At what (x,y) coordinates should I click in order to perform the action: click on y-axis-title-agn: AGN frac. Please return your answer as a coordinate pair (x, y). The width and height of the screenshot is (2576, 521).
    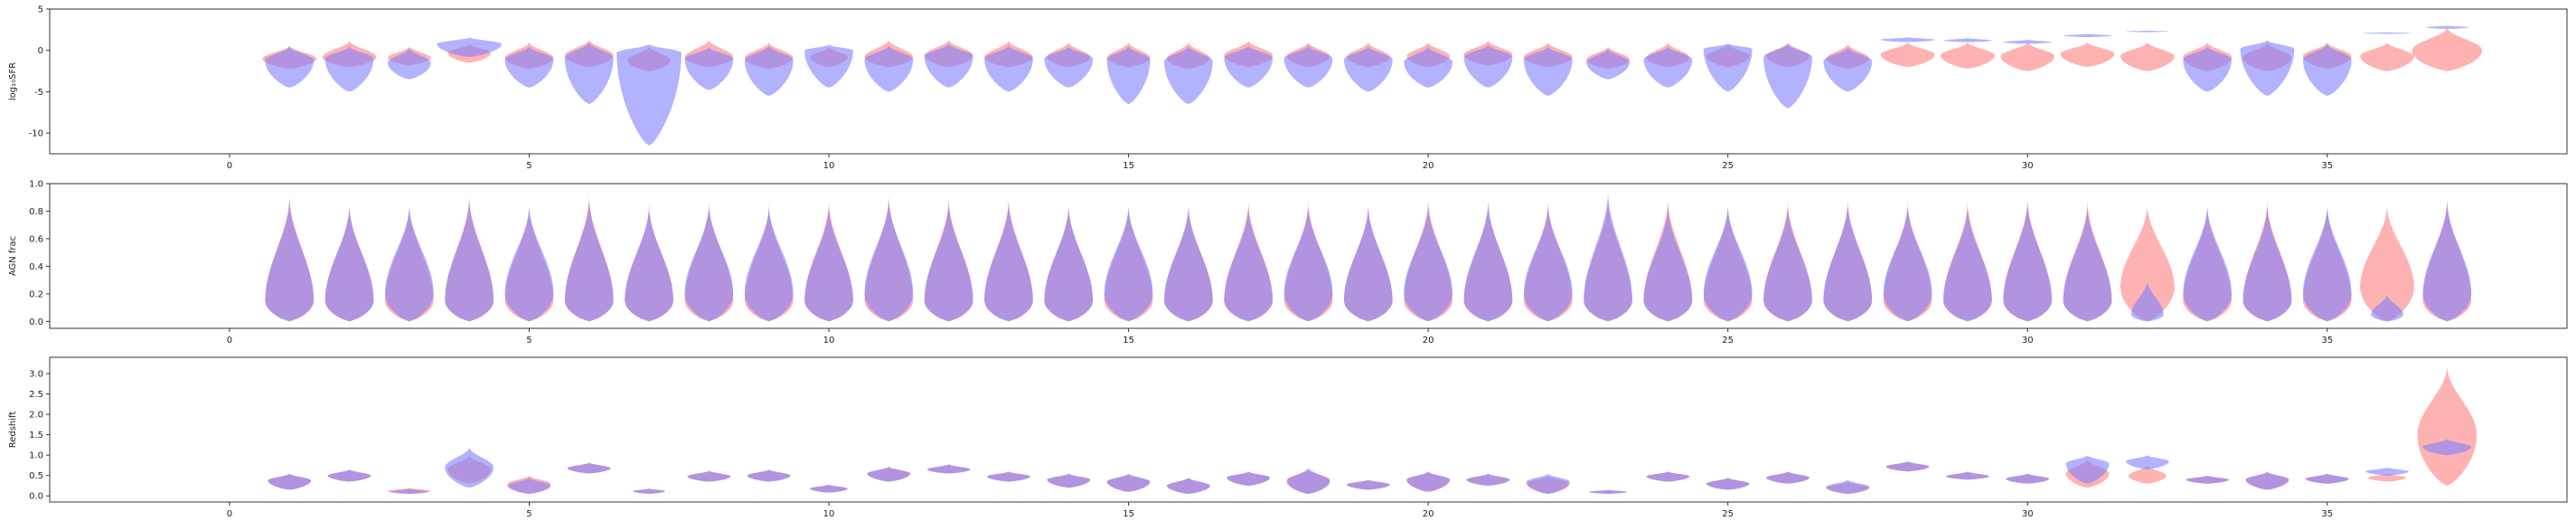
    Looking at the image, I should click on (13, 256).